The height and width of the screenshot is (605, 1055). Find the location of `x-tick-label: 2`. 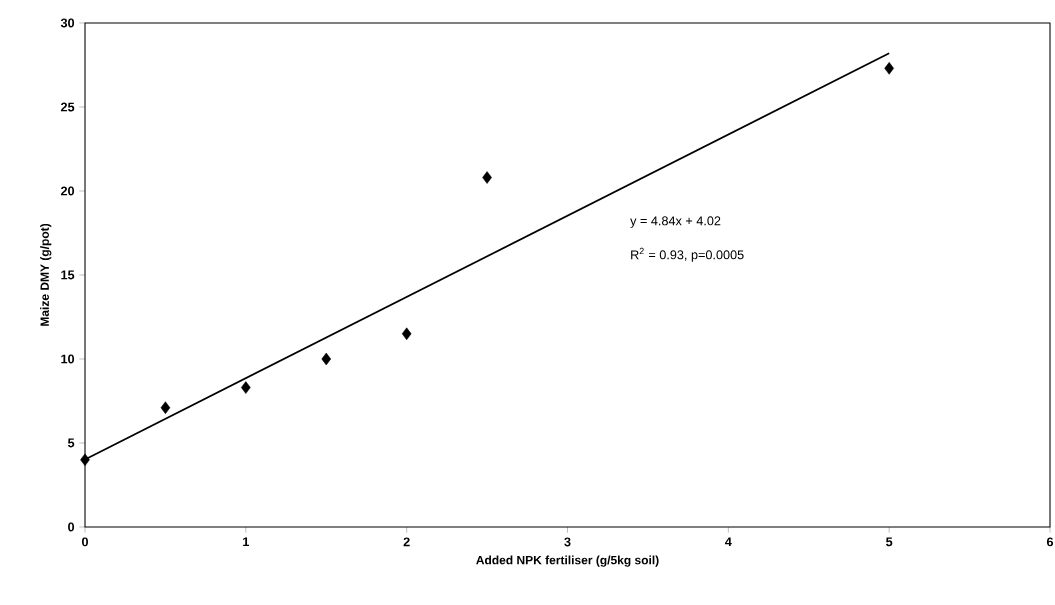

x-tick-label: 2 is located at coordinates (406, 542).